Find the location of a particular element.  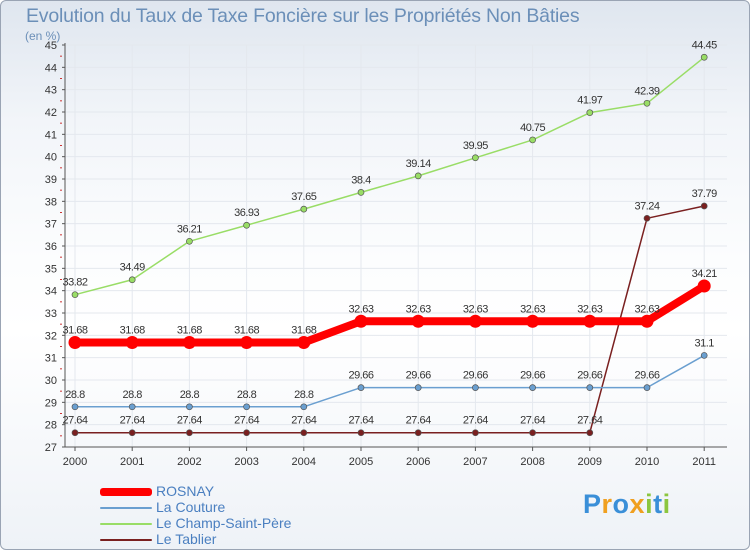

x-tick-label: 2008 is located at coordinates (532, 462).